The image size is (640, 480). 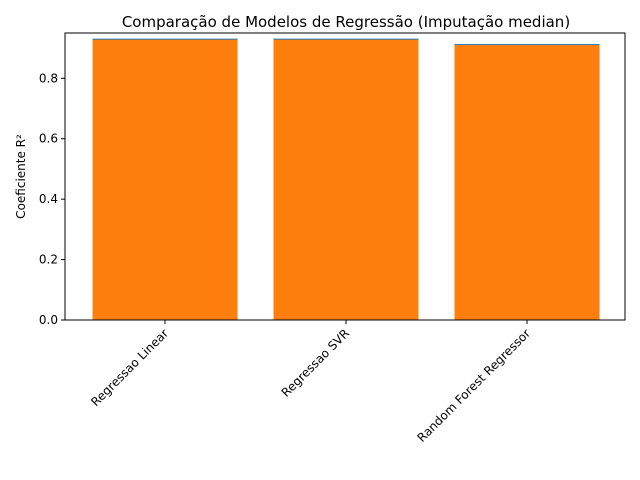 I want to click on y-axis-label: Coeficiente R², so click(x=21, y=176).